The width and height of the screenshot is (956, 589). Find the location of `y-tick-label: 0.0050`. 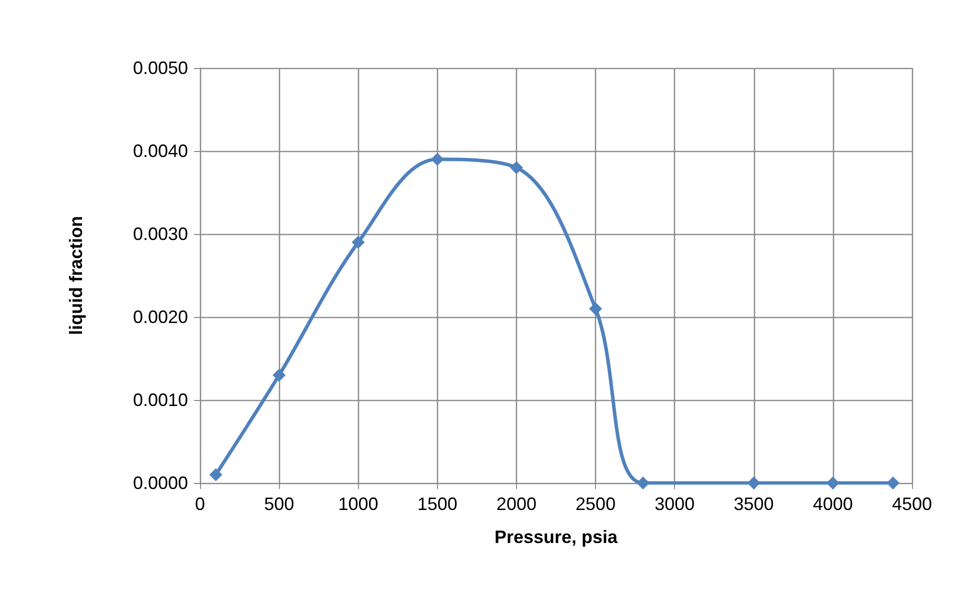

y-tick-label: 0.0050 is located at coordinates (160, 68).